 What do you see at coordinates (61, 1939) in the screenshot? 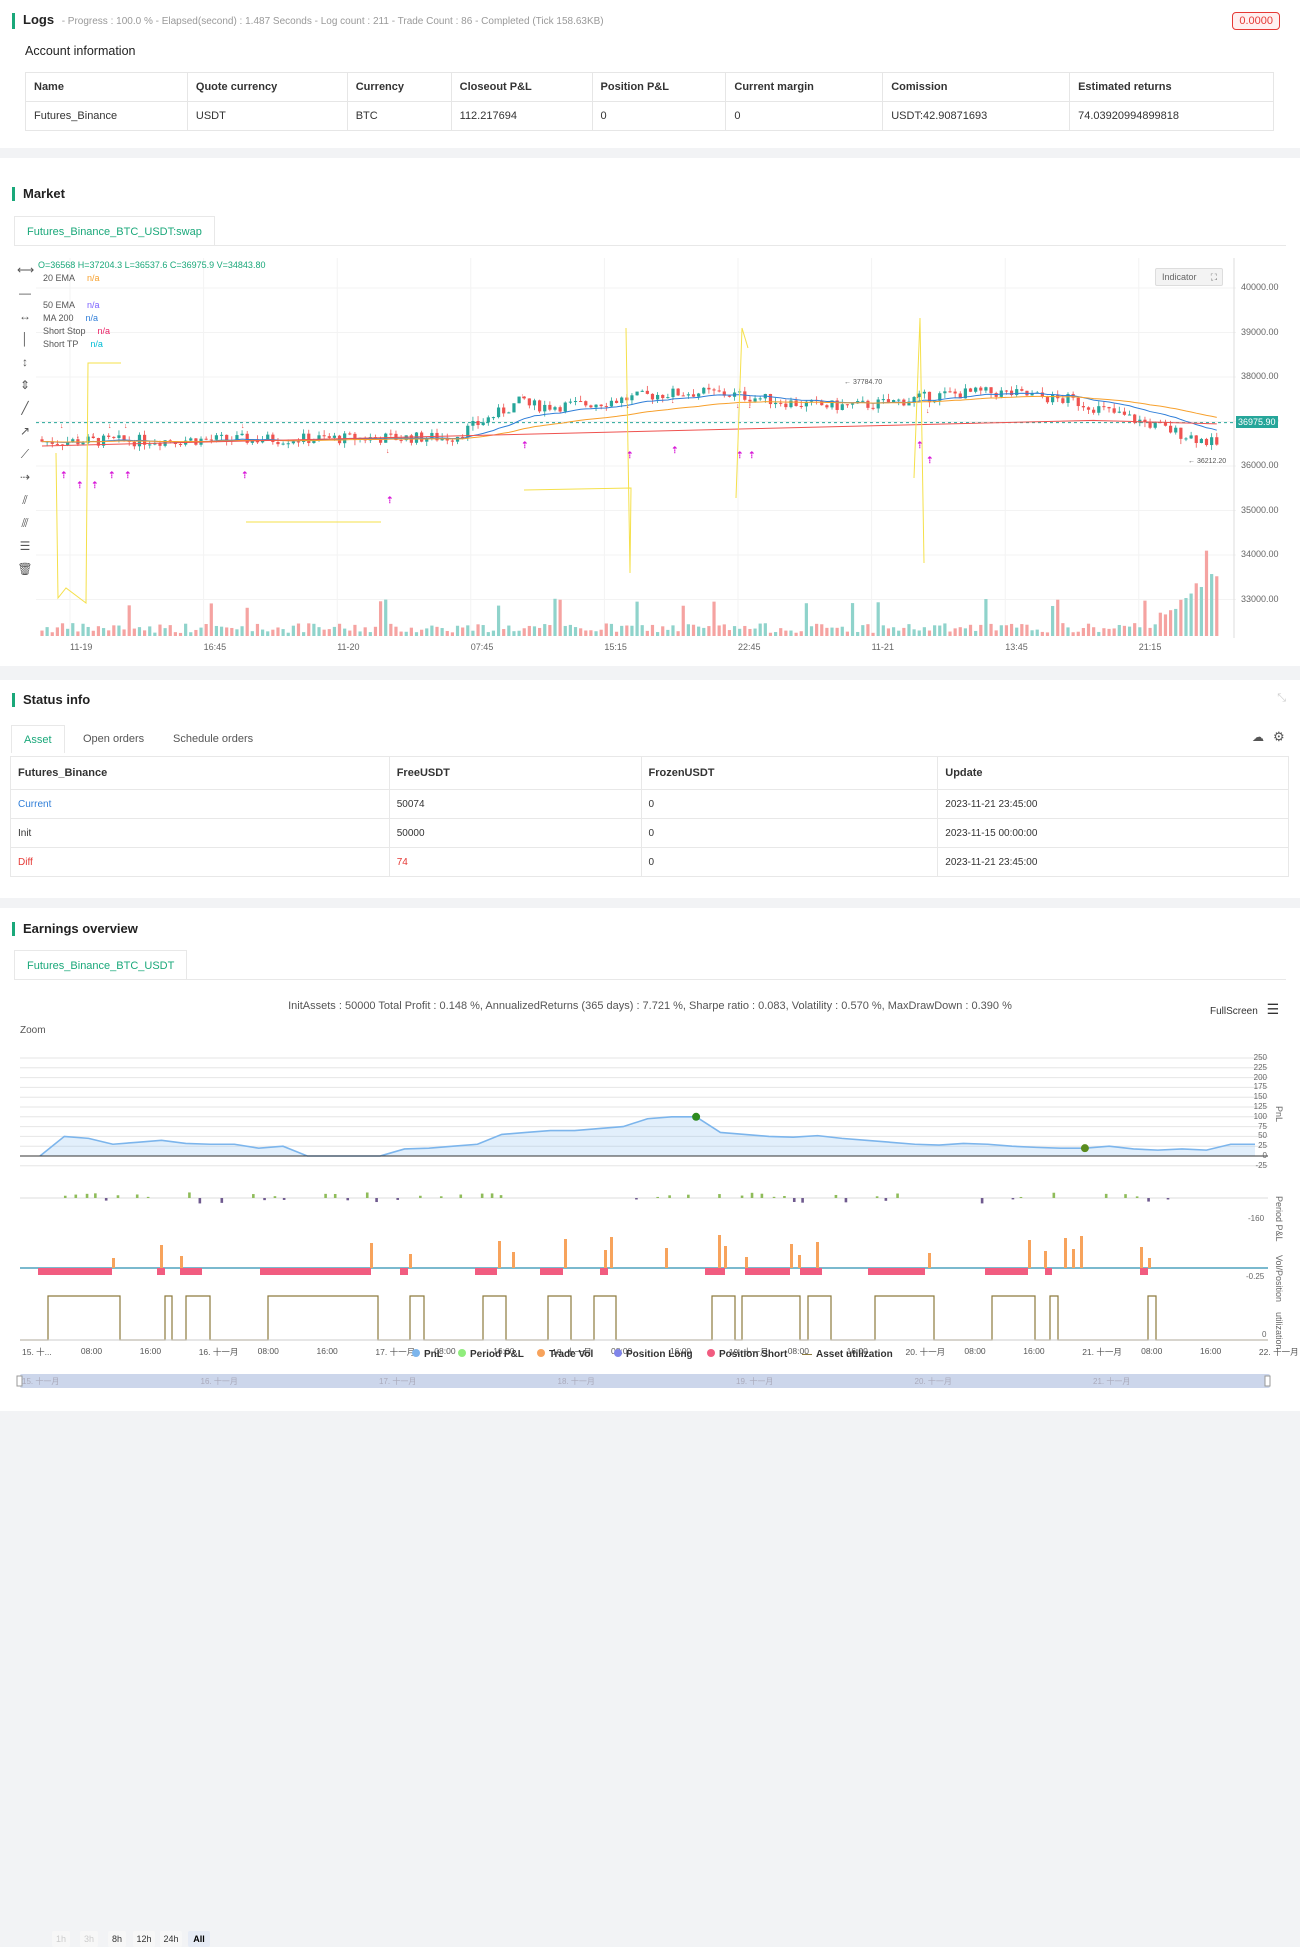
I see `zoom-1h: 1h` at bounding box center [61, 1939].